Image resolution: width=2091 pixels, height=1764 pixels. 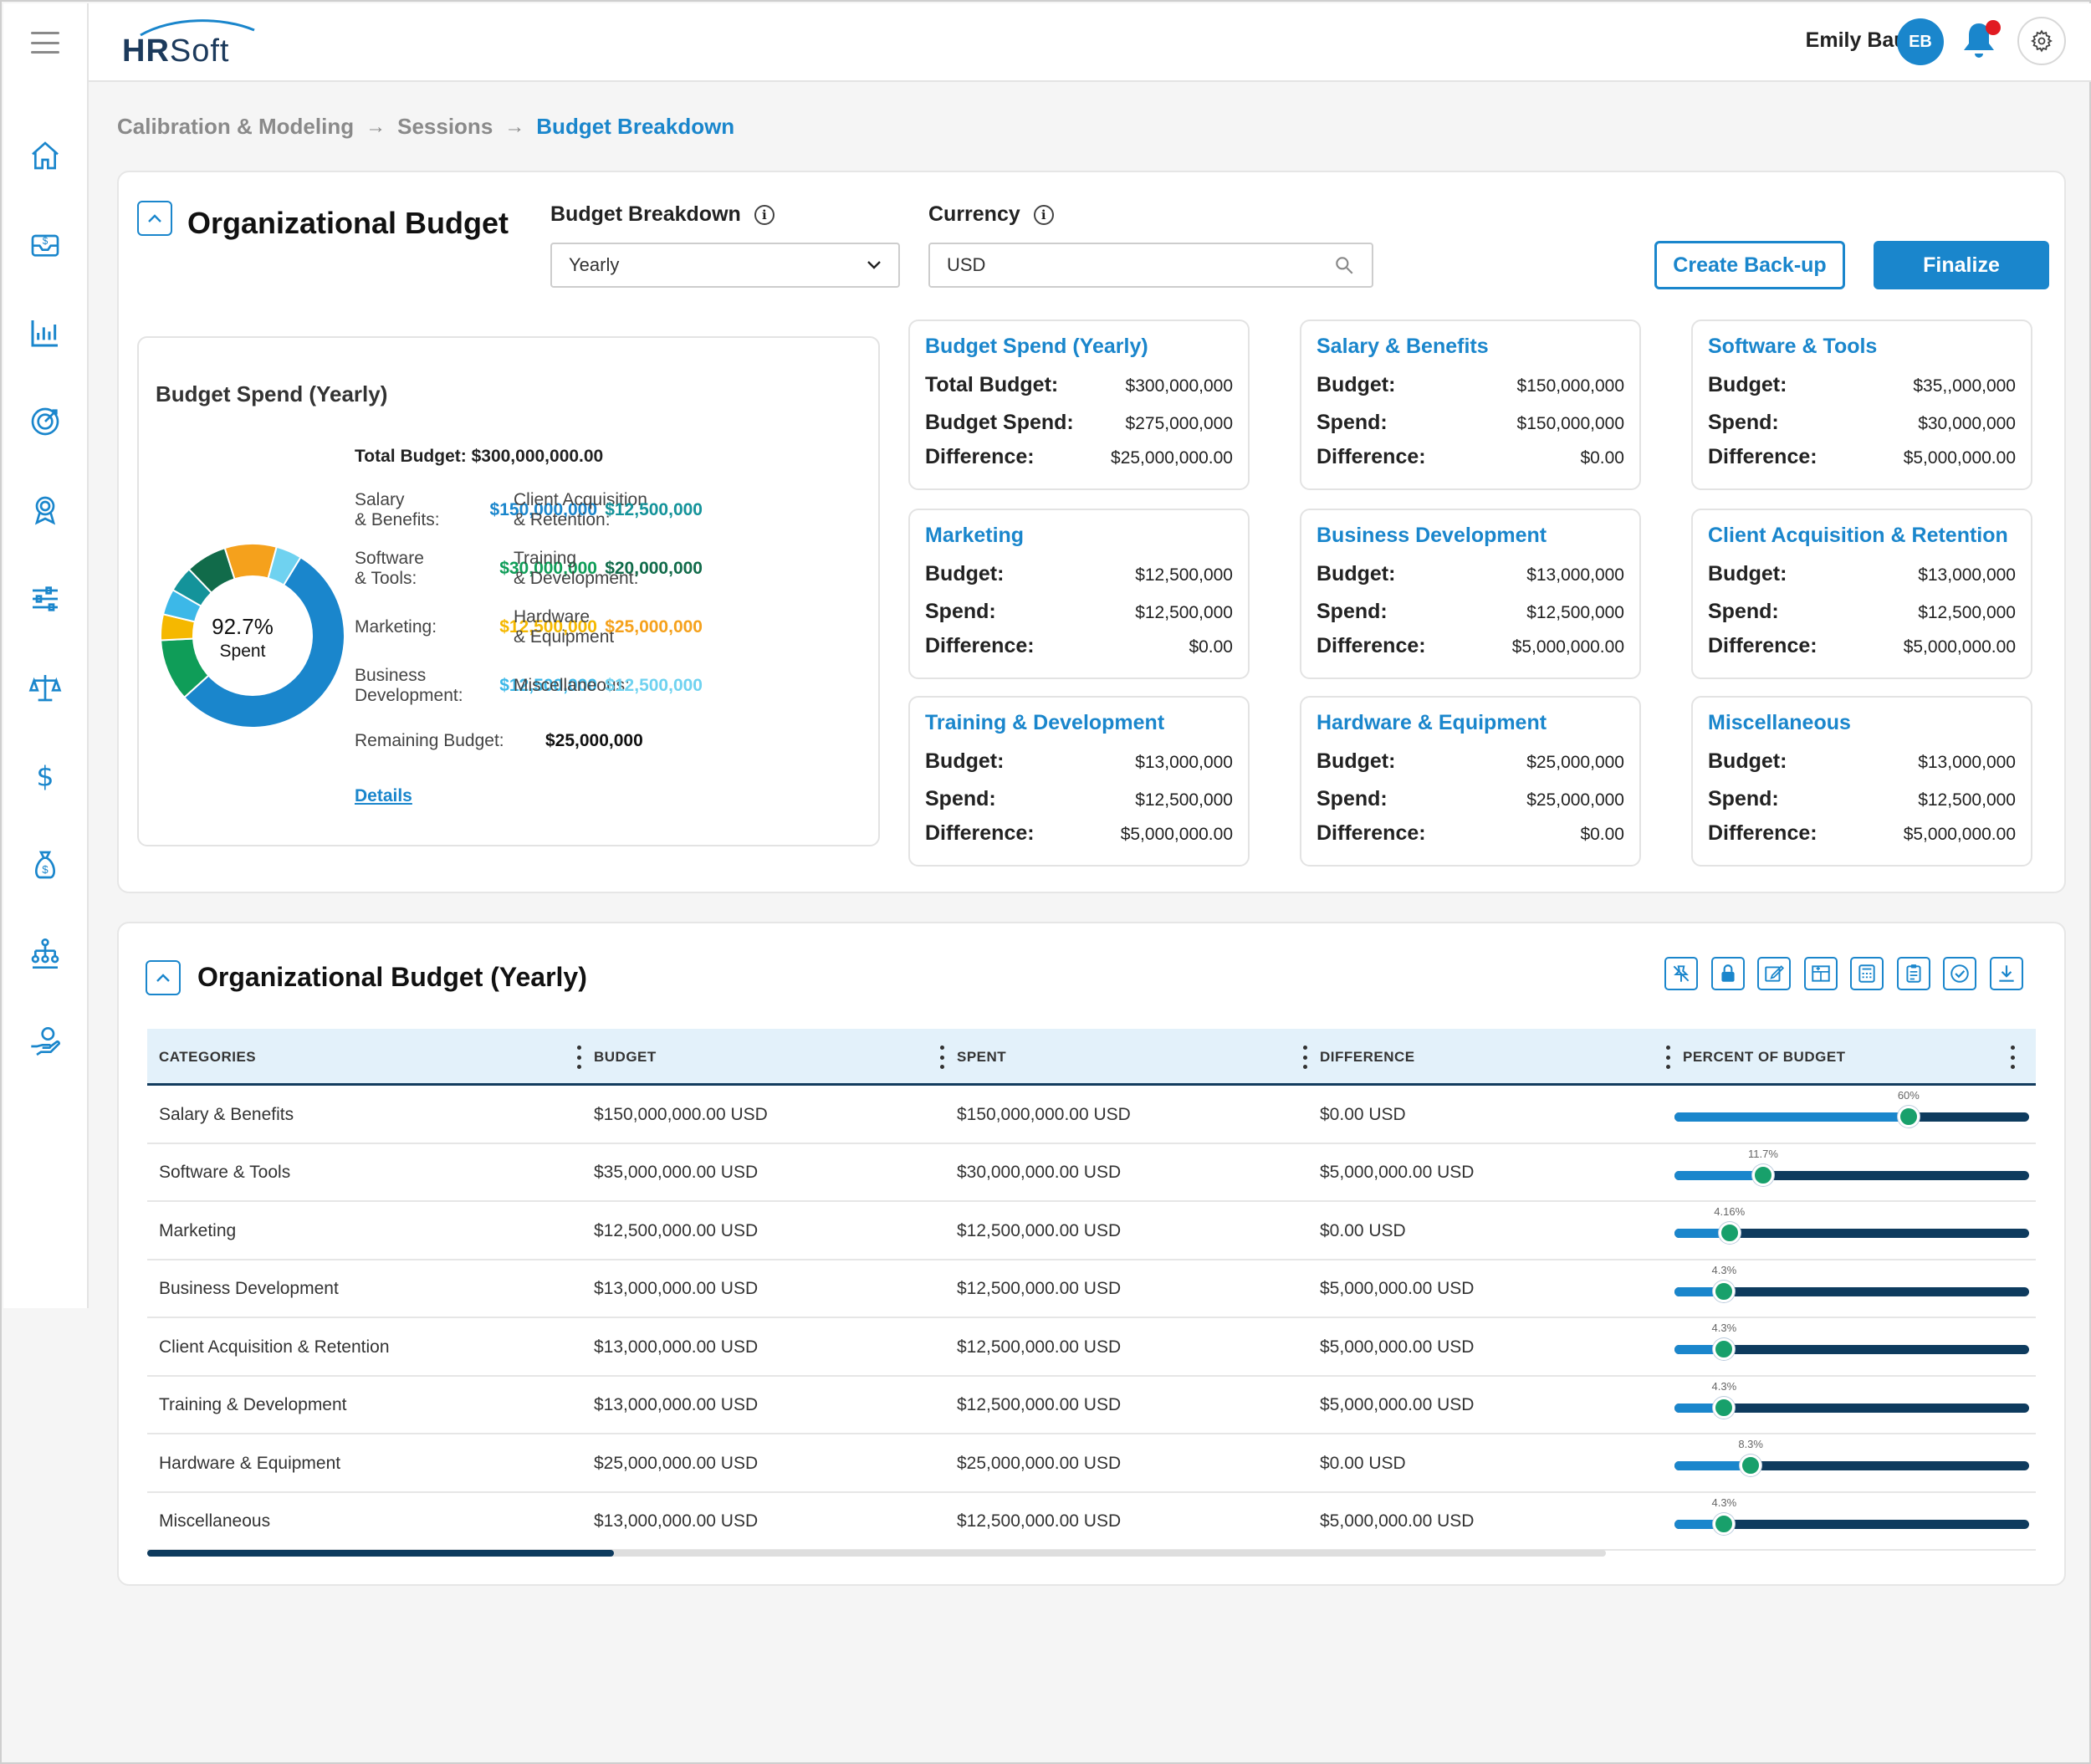 I want to click on chevron-up-icon, so click(x=154, y=218).